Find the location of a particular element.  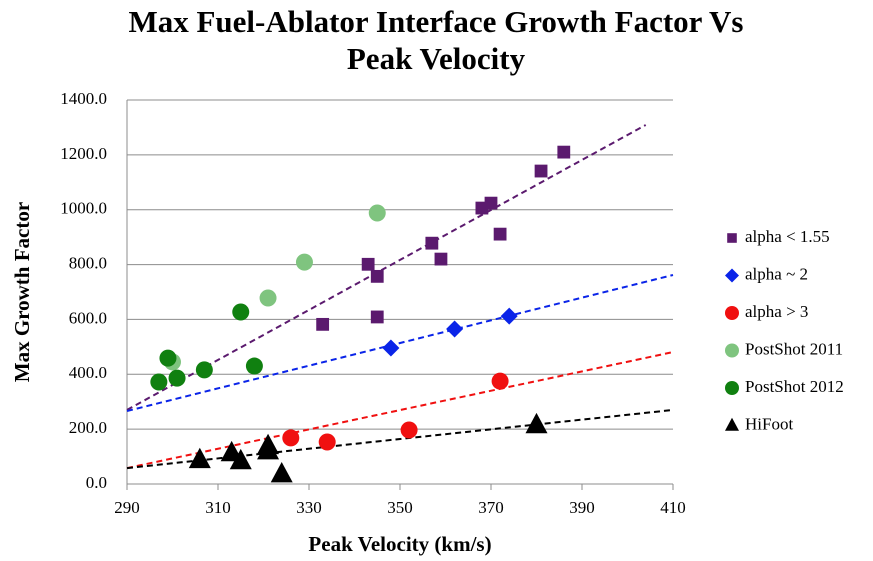

legend-label: HiFoot is located at coordinates (769, 423).